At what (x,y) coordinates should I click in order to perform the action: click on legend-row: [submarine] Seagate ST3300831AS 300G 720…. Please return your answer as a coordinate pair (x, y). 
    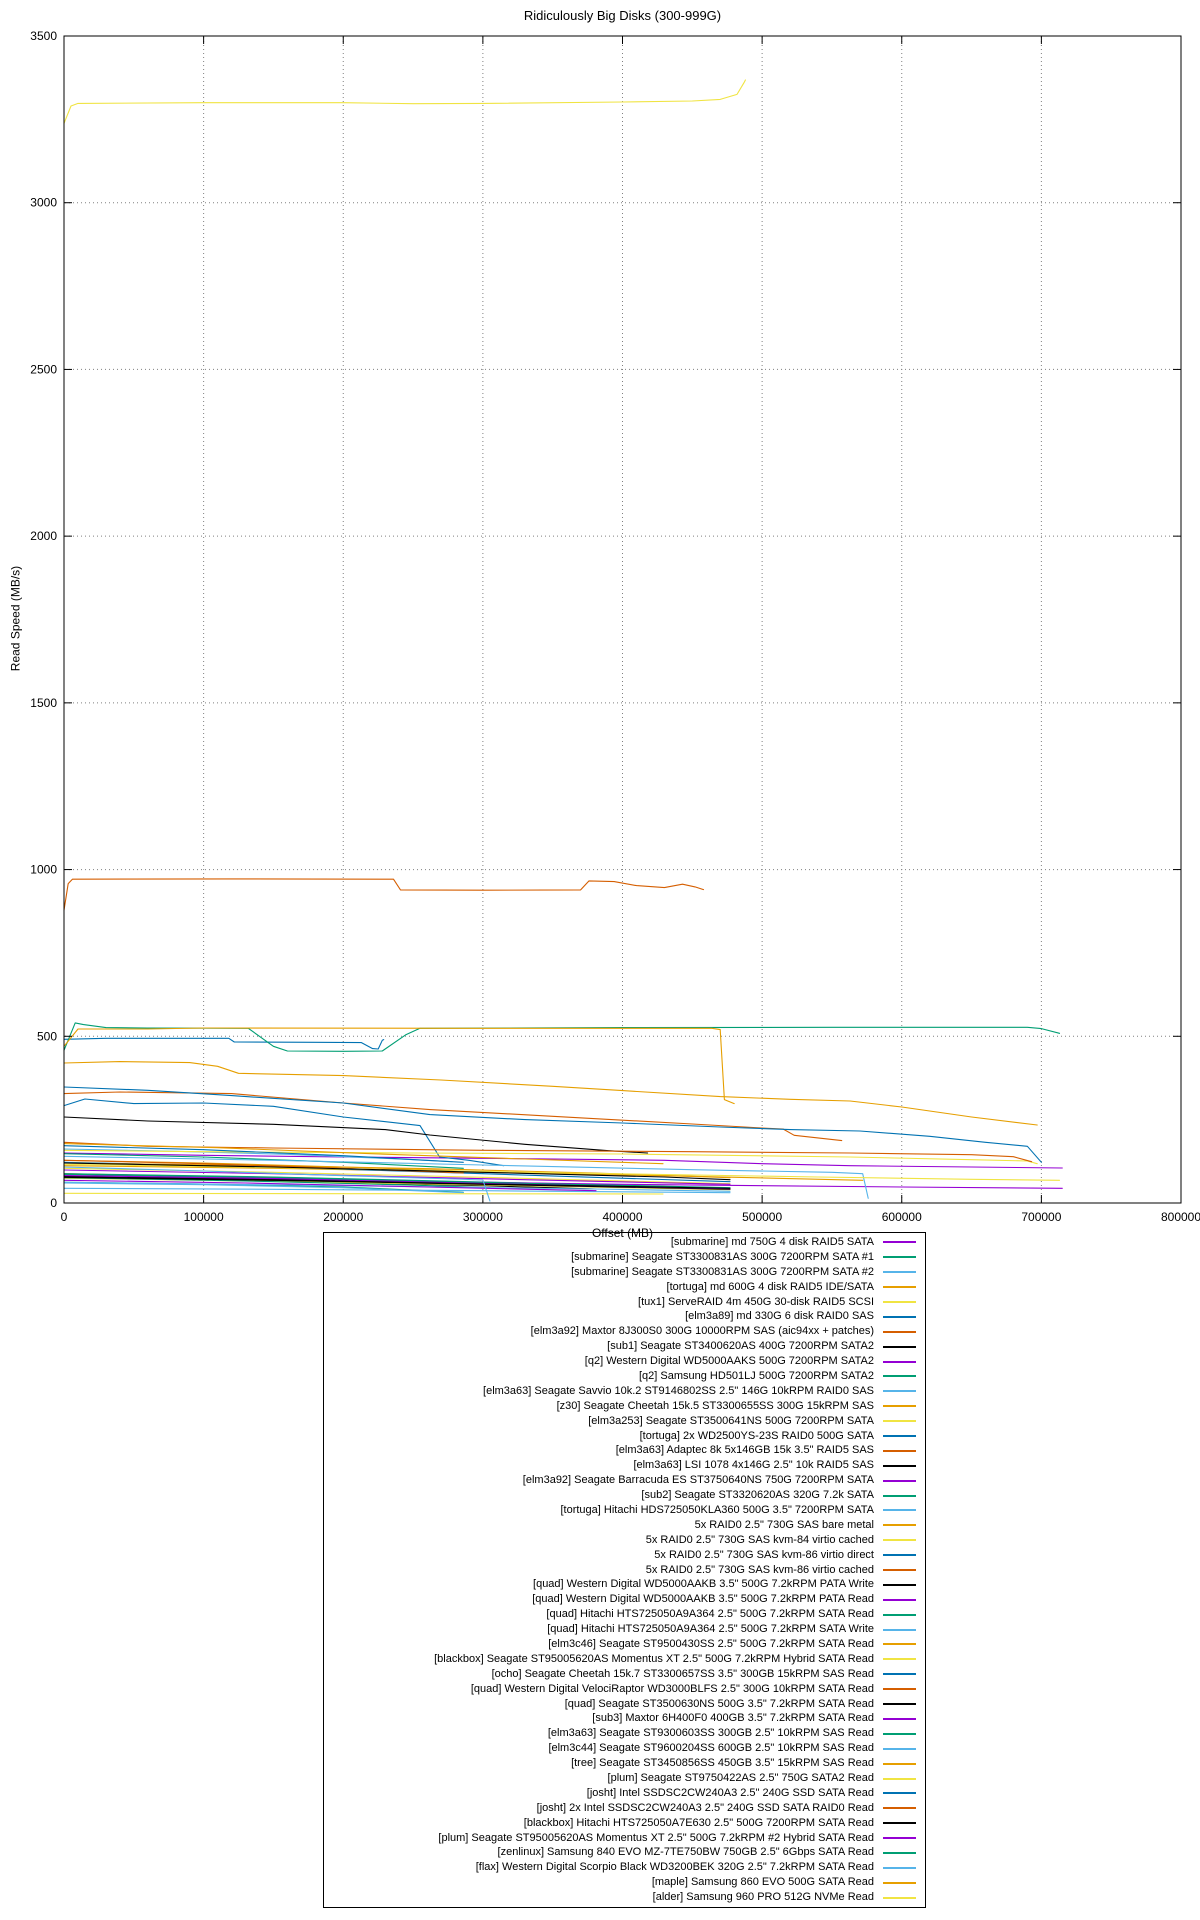
    Looking at the image, I should click on (624, 1272).